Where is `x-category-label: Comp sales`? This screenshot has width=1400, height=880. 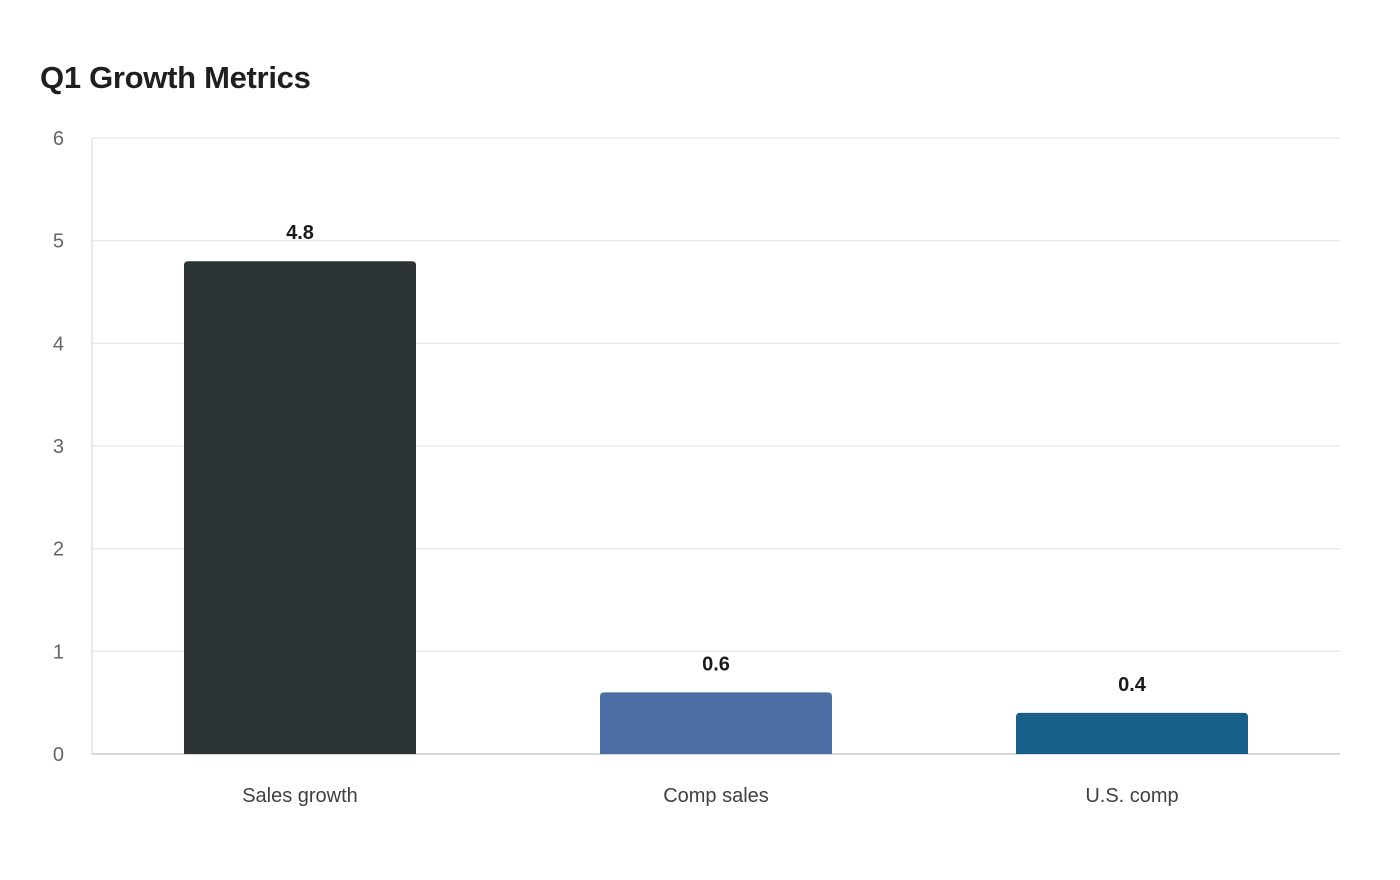 x-category-label: Comp sales is located at coordinates (716, 796).